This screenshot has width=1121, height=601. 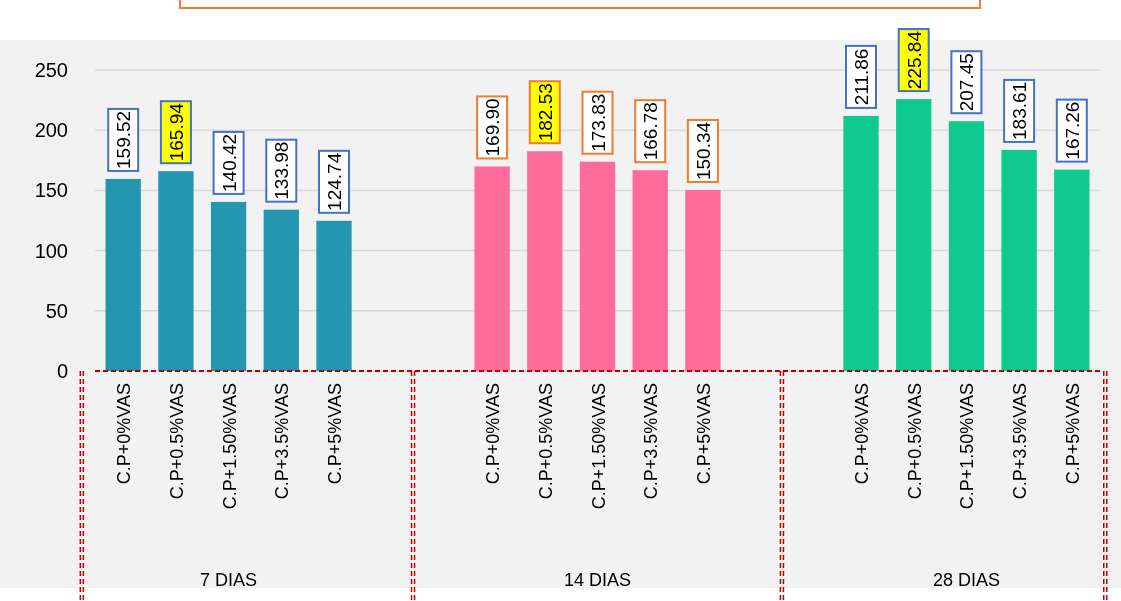 I want to click on y-tick-label: 0, so click(x=62, y=371).